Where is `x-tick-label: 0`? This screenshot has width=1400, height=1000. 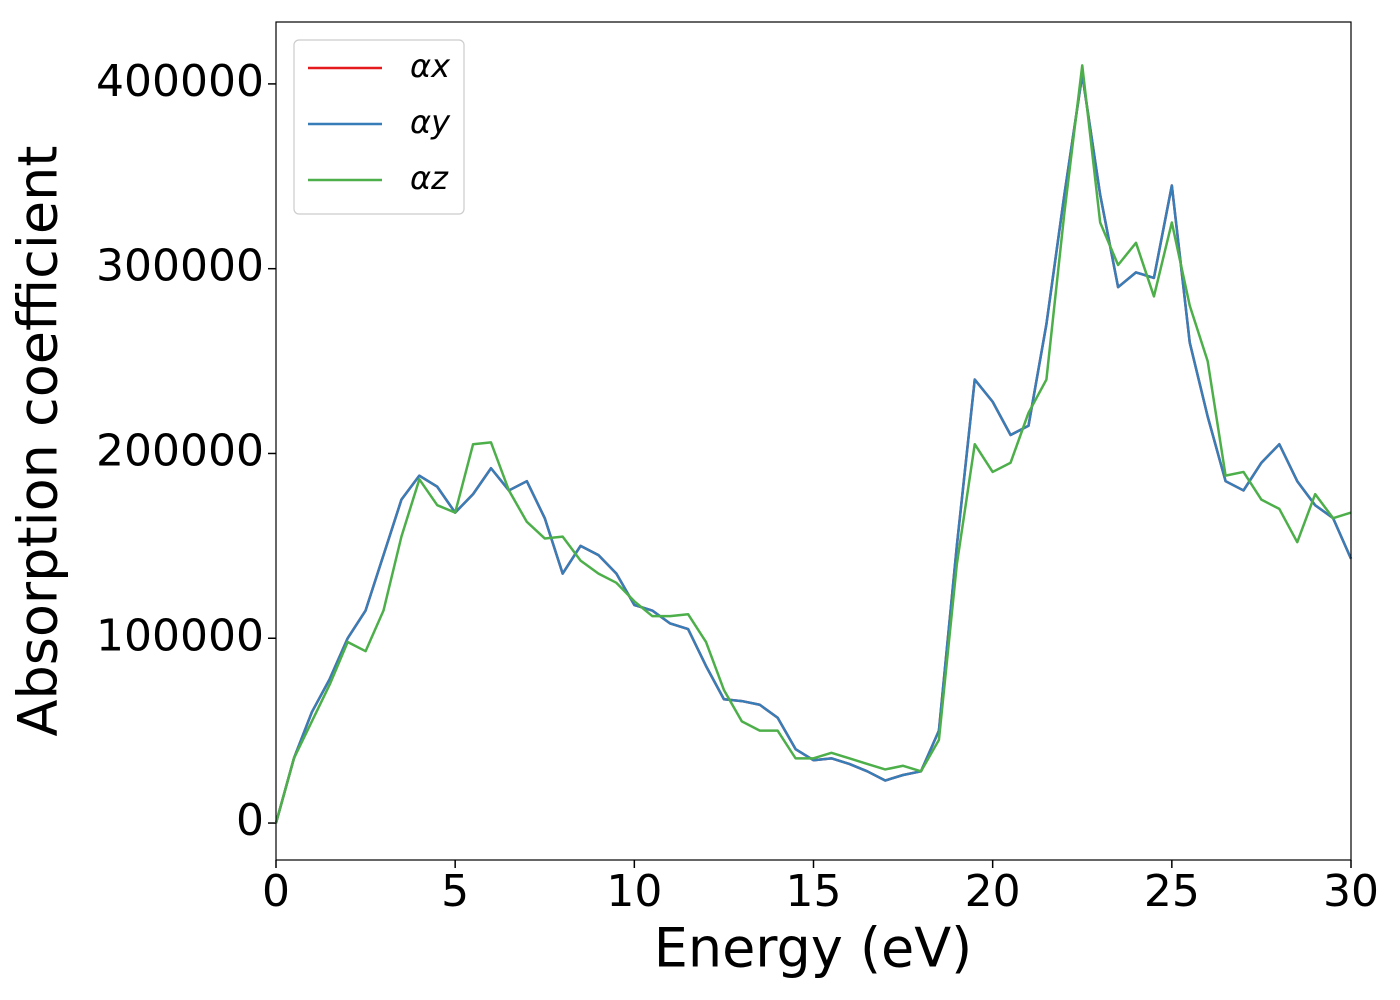 x-tick-label: 0 is located at coordinates (276, 891).